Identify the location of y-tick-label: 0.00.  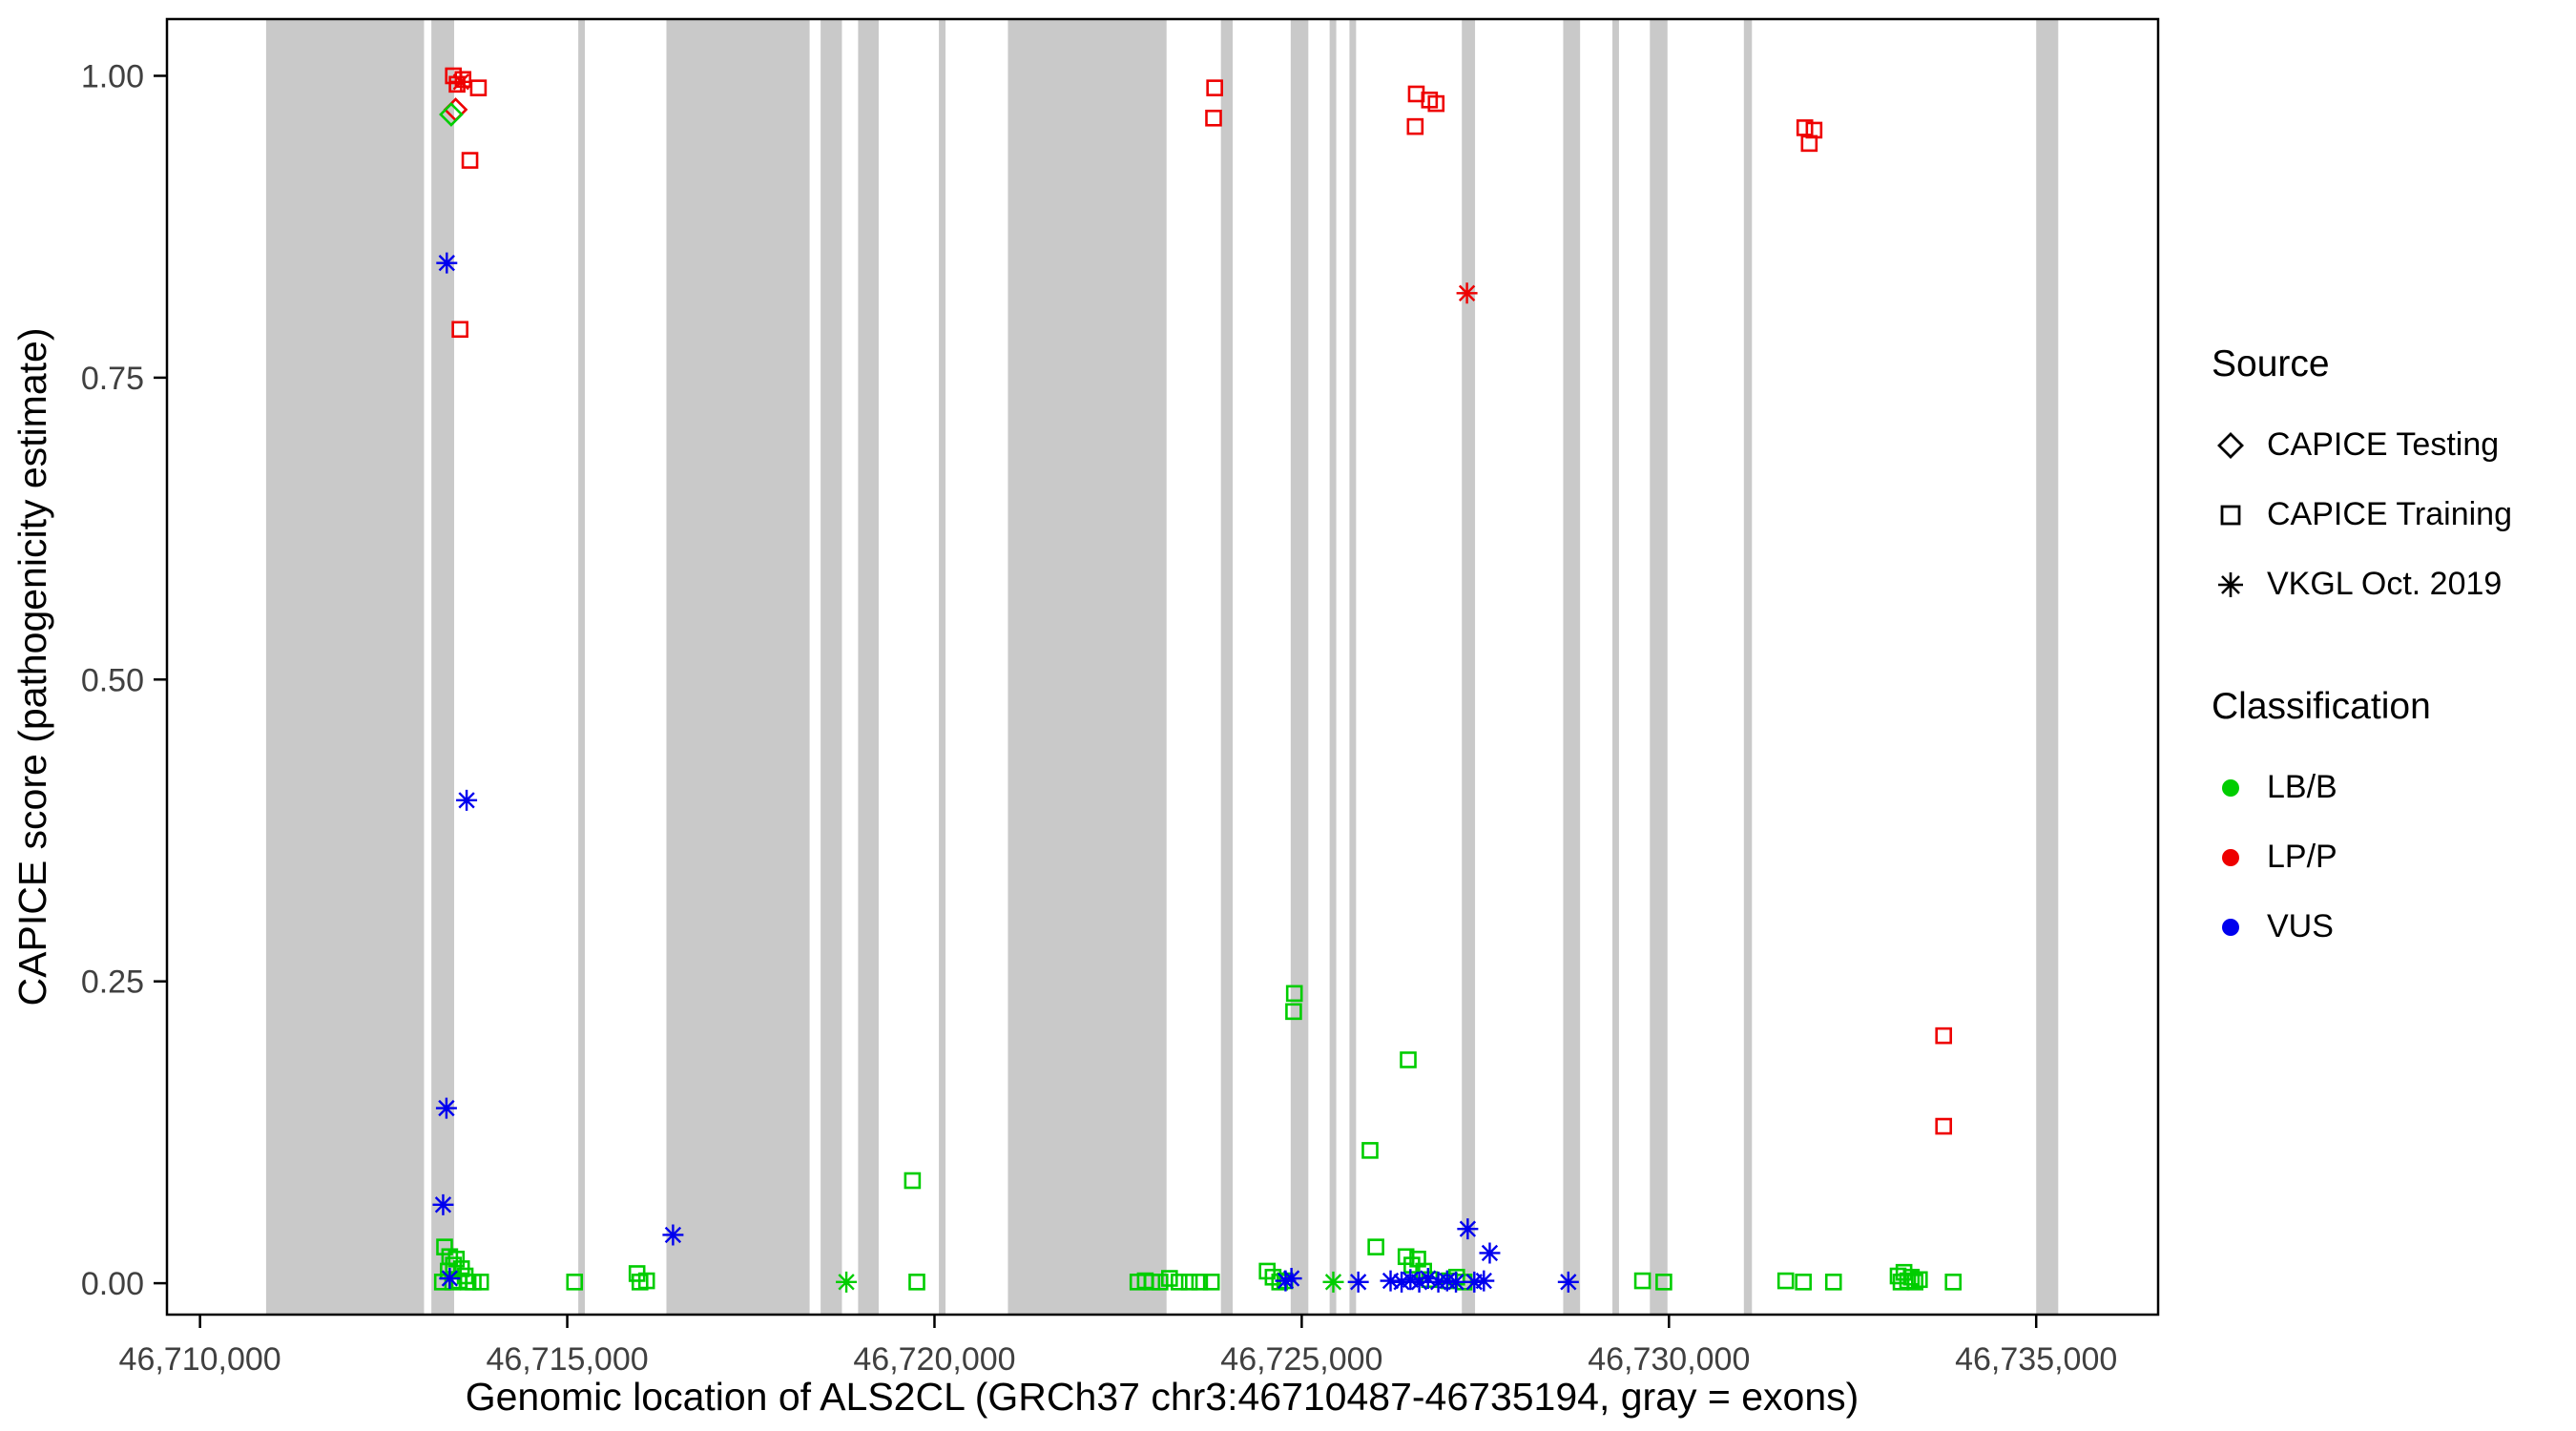
(112, 1284).